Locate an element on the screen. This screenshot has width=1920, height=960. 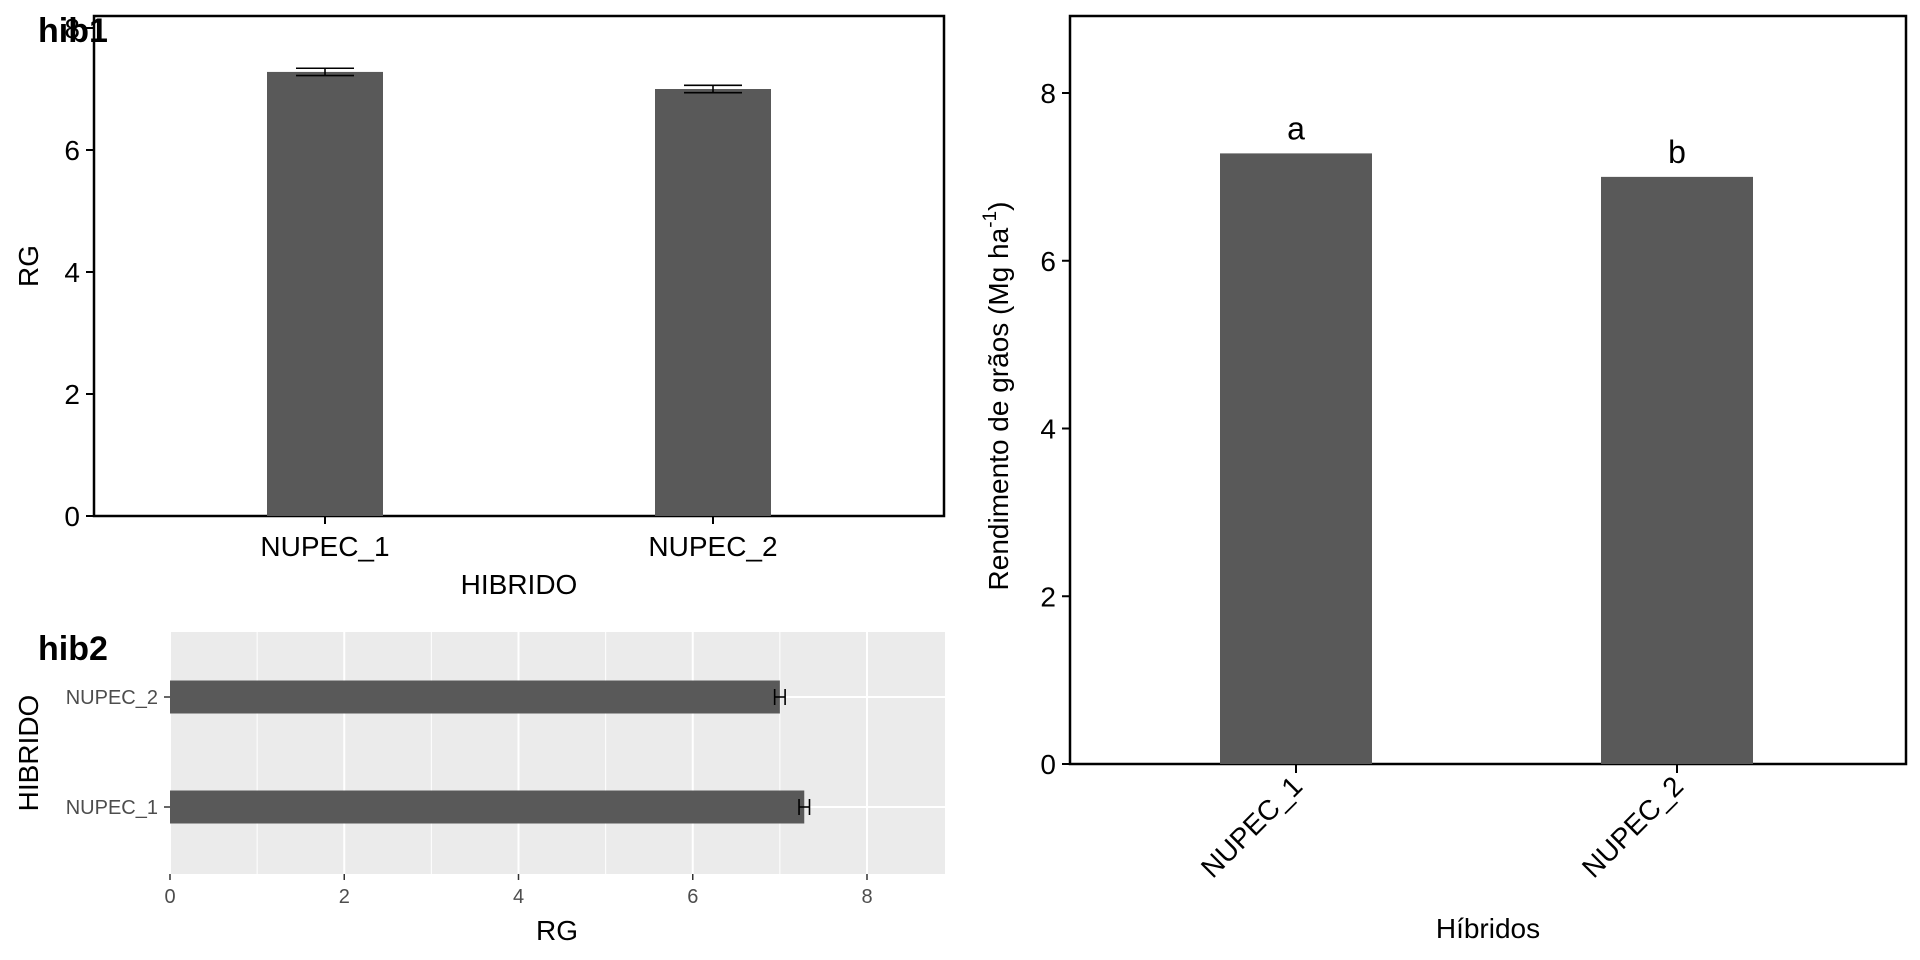
hib1-panel-tag: hib1 is located at coordinates (73, 31).